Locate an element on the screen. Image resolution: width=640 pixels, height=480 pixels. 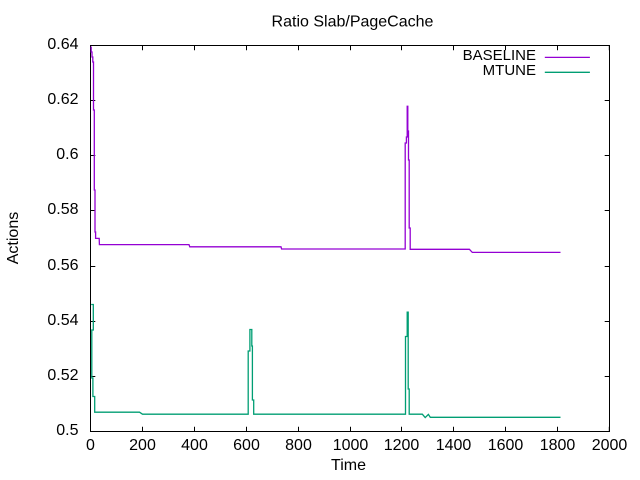
svg-text: 1600 is located at coordinates (506, 445).